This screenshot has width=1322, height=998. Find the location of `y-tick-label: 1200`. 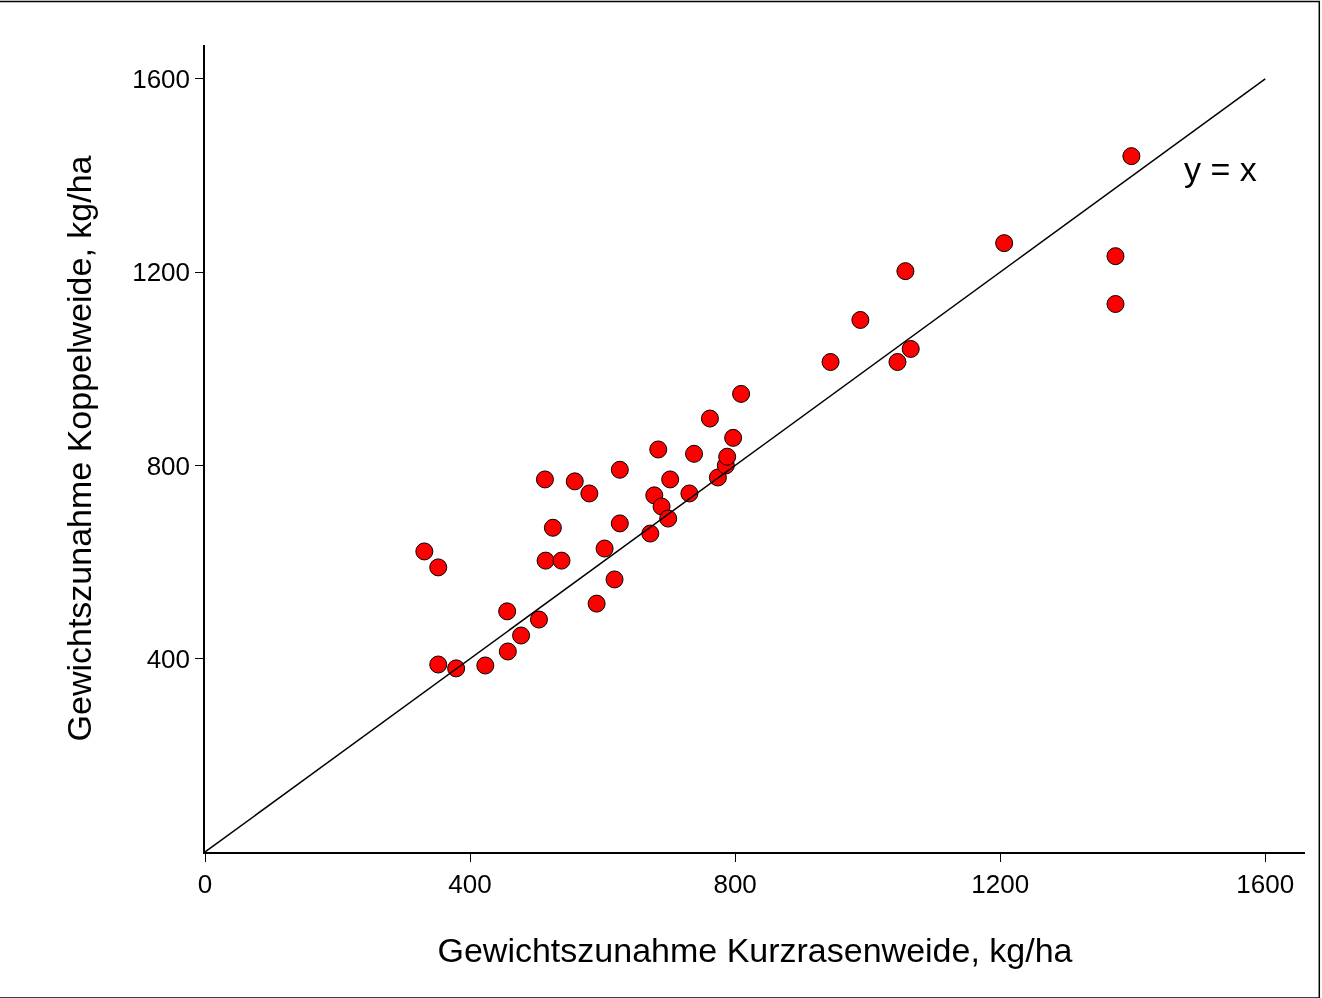

y-tick-label: 1200 is located at coordinates (161, 272).